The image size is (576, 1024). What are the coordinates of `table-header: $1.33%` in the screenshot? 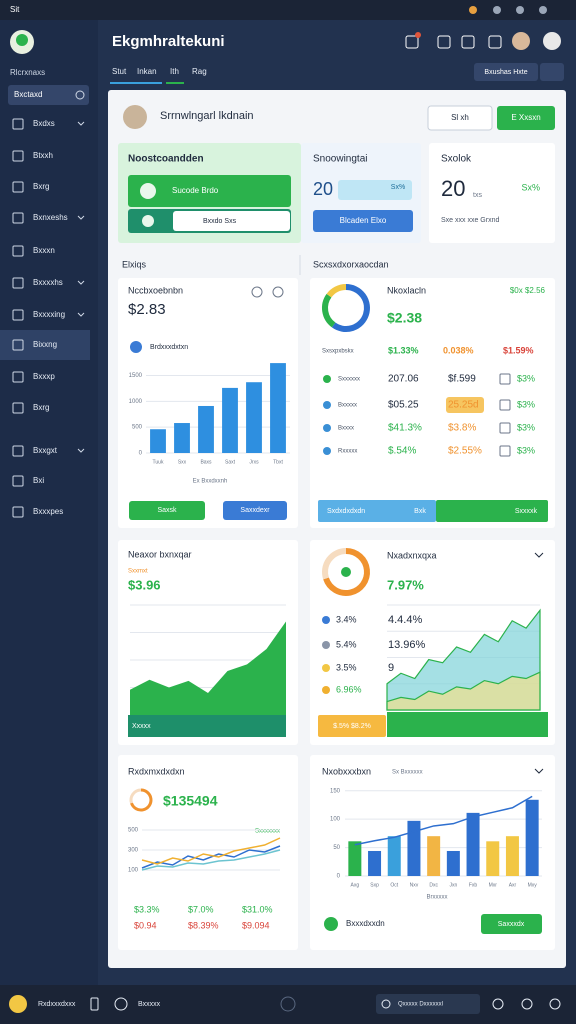 It's located at (403, 350).